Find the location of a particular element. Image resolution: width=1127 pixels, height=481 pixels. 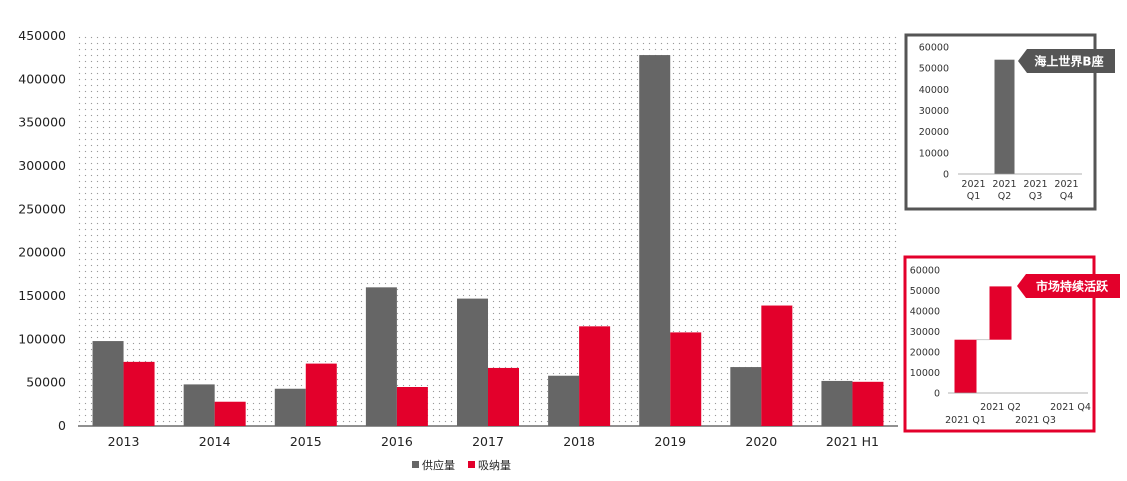

inset1-bar is located at coordinates (1004, 117).